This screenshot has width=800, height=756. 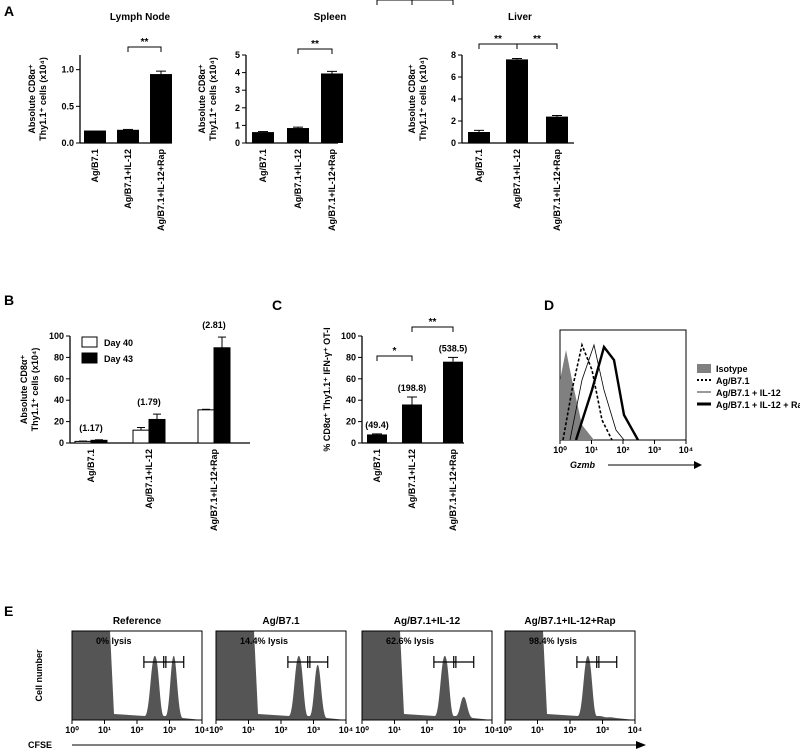 I want to click on y-tick-label: 40, so click(x=59, y=400).